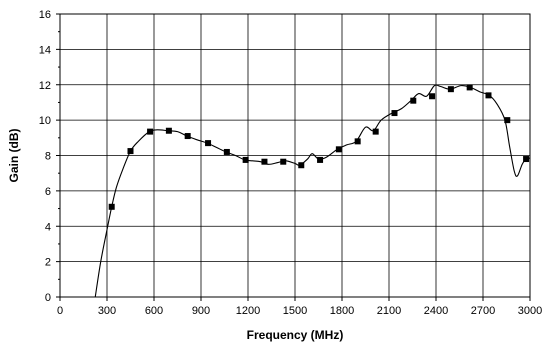 The width and height of the screenshot is (546, 344). I want to click on y-axis-title: Gain (dB), so click(14, 156).